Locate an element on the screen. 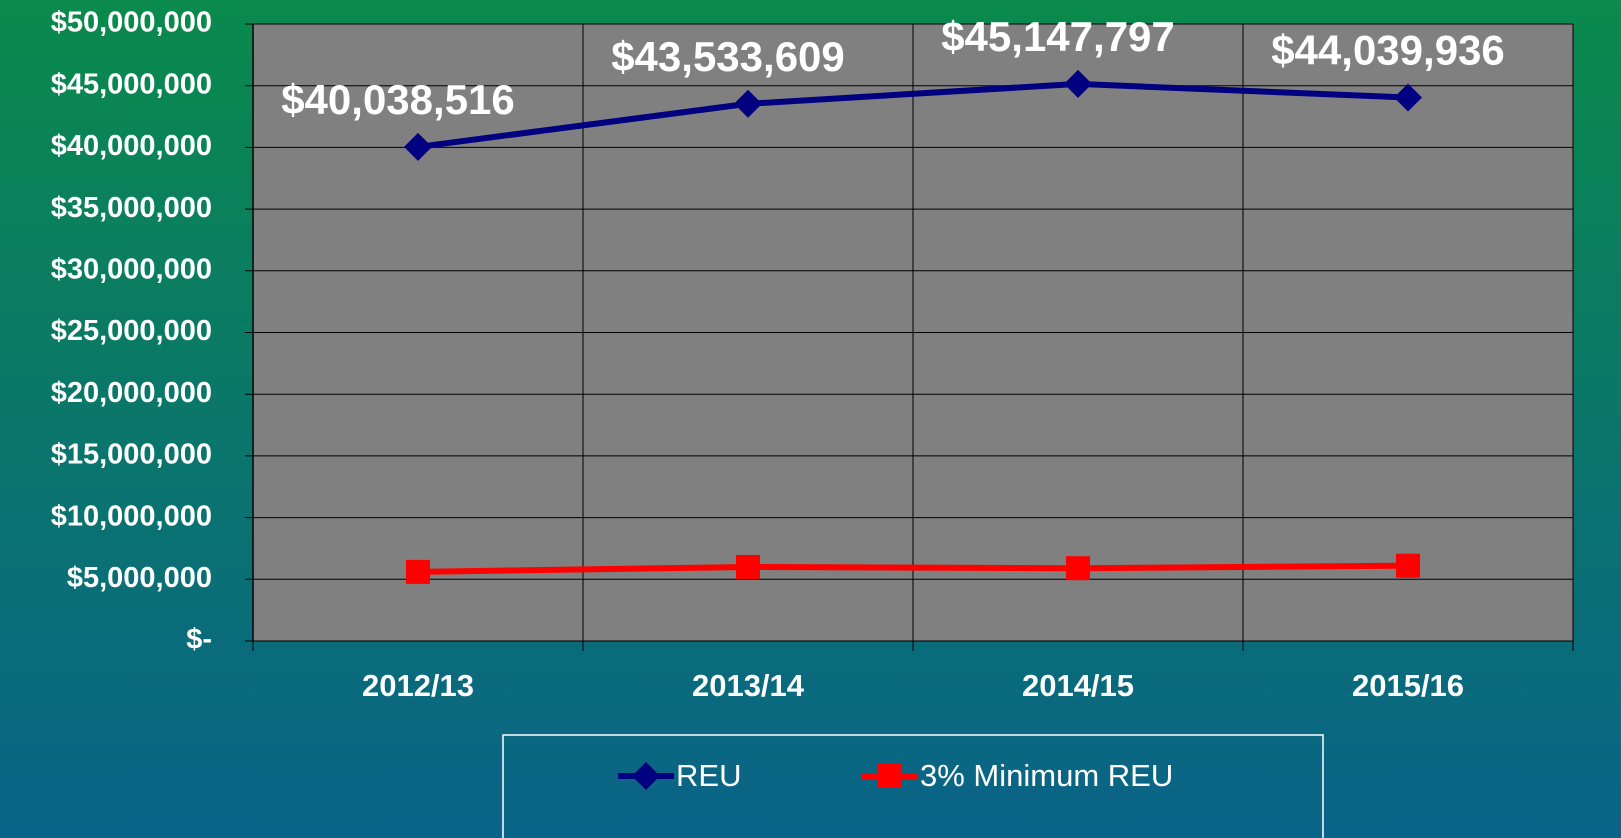  y-tick-label: $30,000,000 is located at coordinates (131, 269).